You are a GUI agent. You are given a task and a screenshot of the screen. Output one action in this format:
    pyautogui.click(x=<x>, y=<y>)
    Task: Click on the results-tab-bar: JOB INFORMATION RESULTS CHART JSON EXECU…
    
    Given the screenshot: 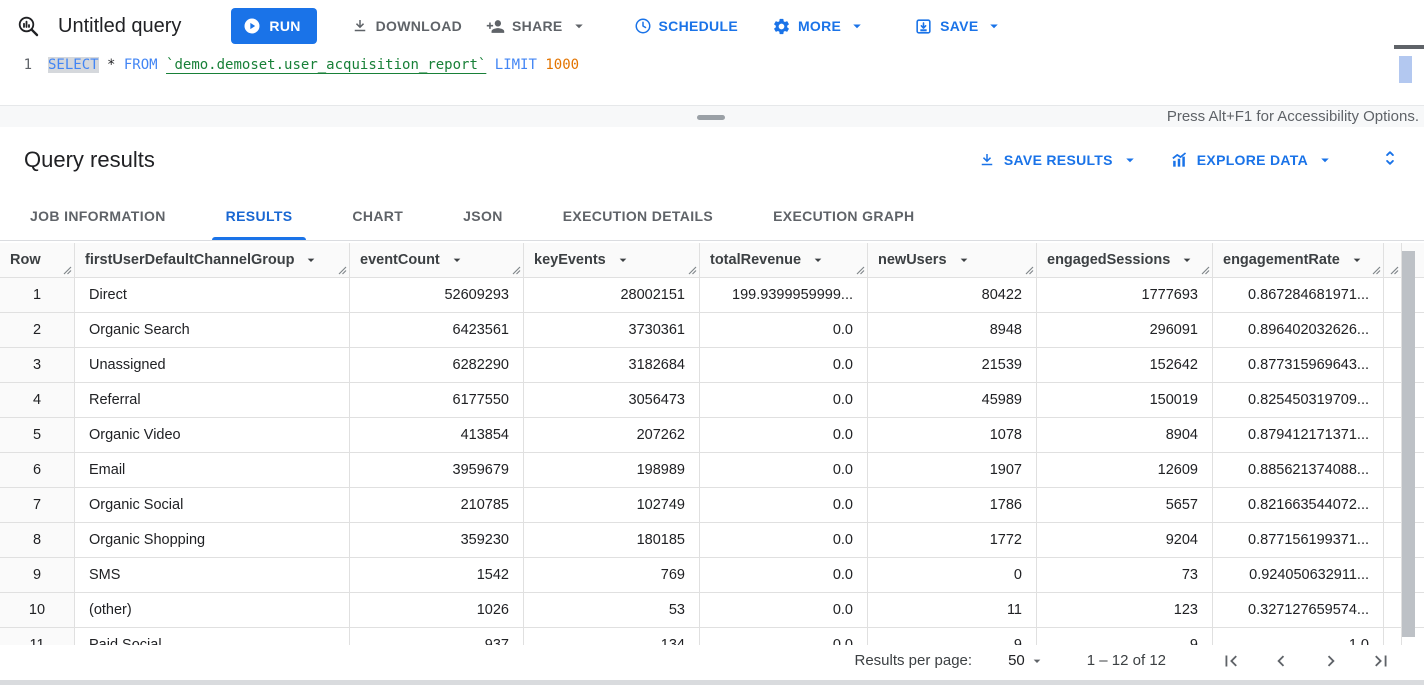 What is the action you would take?
    pyautogui.click(x=712, y=216)
    